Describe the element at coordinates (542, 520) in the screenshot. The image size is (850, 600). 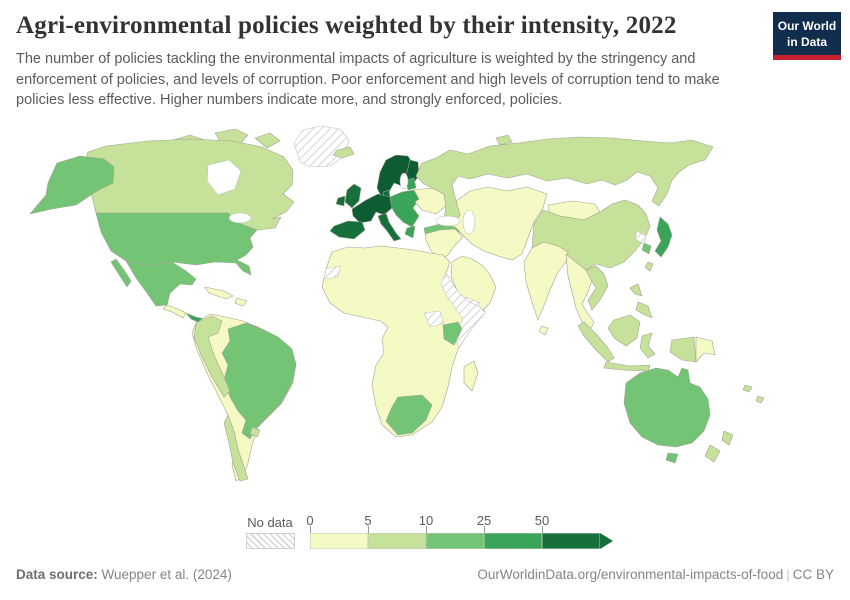
I see `legend-tick-label: 50` at that location.